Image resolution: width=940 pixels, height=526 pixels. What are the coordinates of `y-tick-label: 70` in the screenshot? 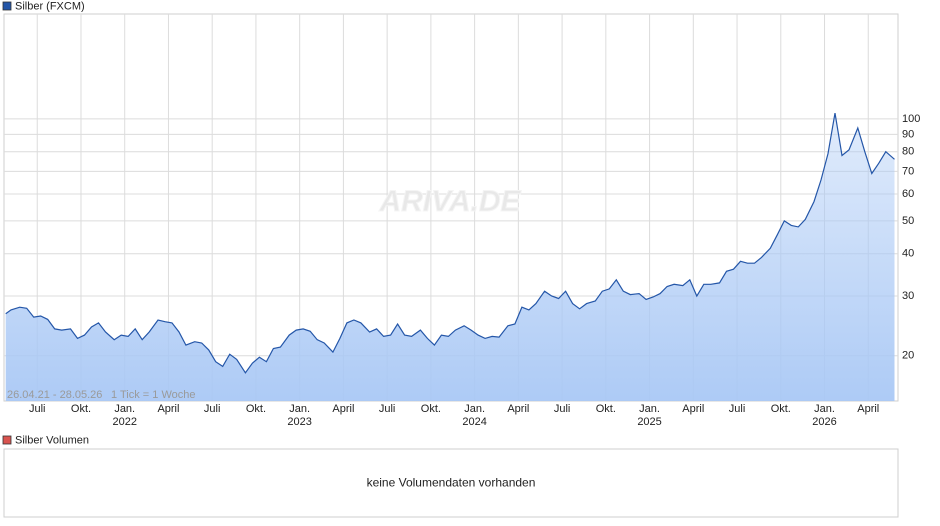 It's located at (908, 171).